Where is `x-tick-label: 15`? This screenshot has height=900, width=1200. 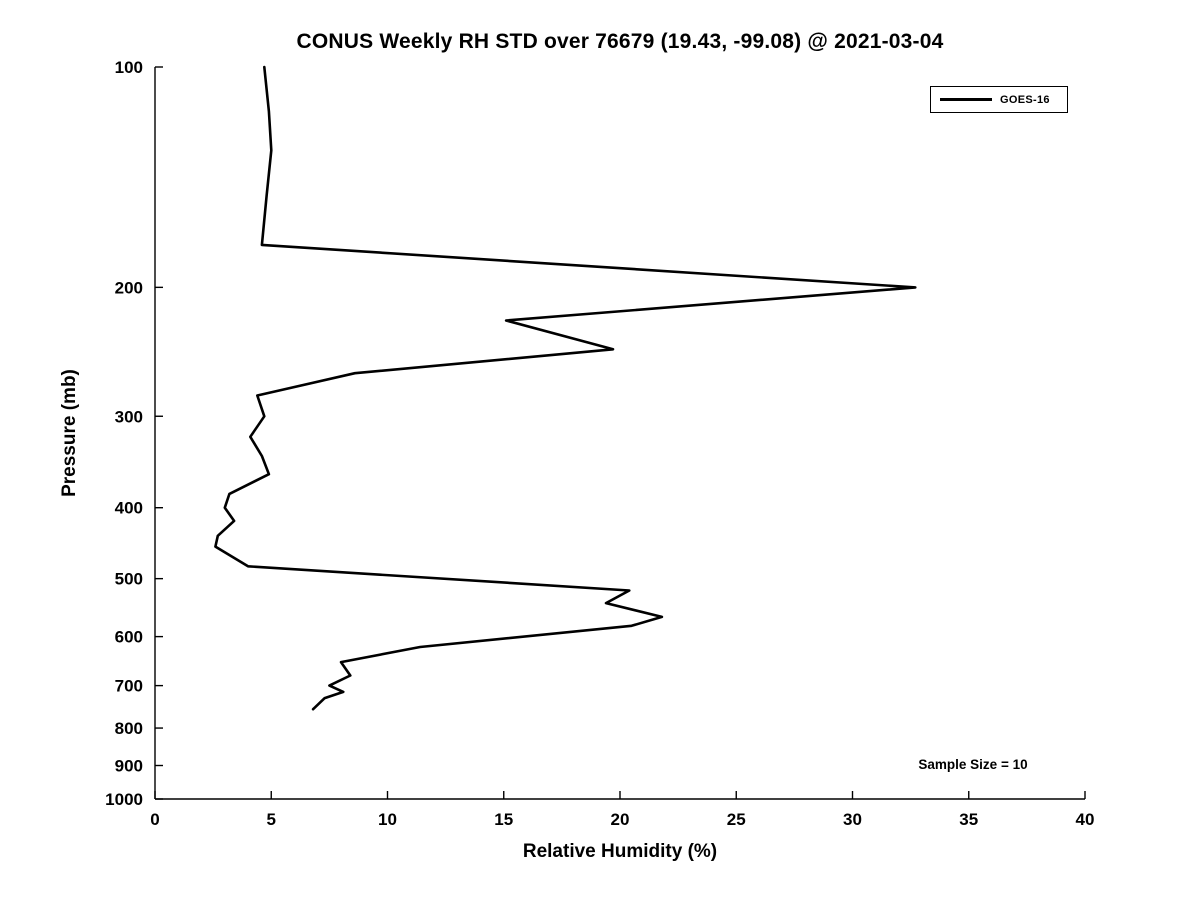
x-tick-label: 15 is located at coordinates (503, 819).